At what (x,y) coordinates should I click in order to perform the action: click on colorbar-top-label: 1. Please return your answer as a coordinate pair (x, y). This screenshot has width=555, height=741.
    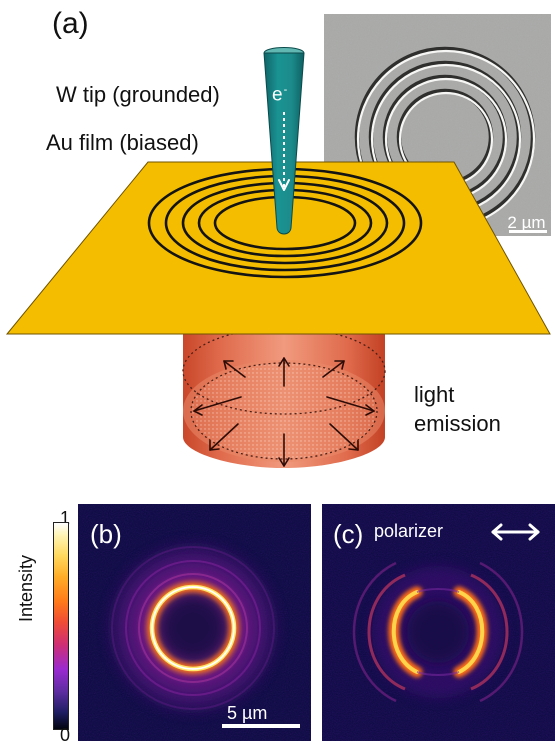
    Looking at the image, I should click on (65, 518).